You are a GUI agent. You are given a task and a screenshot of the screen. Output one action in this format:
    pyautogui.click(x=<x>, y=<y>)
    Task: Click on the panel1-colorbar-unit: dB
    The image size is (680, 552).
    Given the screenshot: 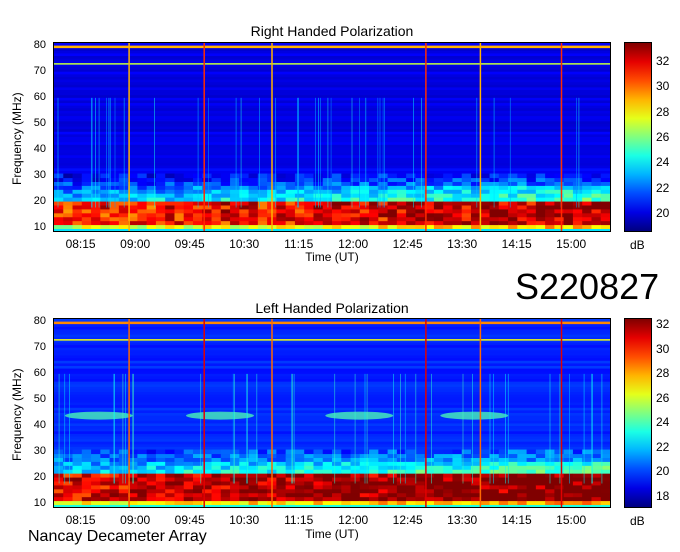 What is the action you would take?
    pyautogui.click(x=637, y=245)
    